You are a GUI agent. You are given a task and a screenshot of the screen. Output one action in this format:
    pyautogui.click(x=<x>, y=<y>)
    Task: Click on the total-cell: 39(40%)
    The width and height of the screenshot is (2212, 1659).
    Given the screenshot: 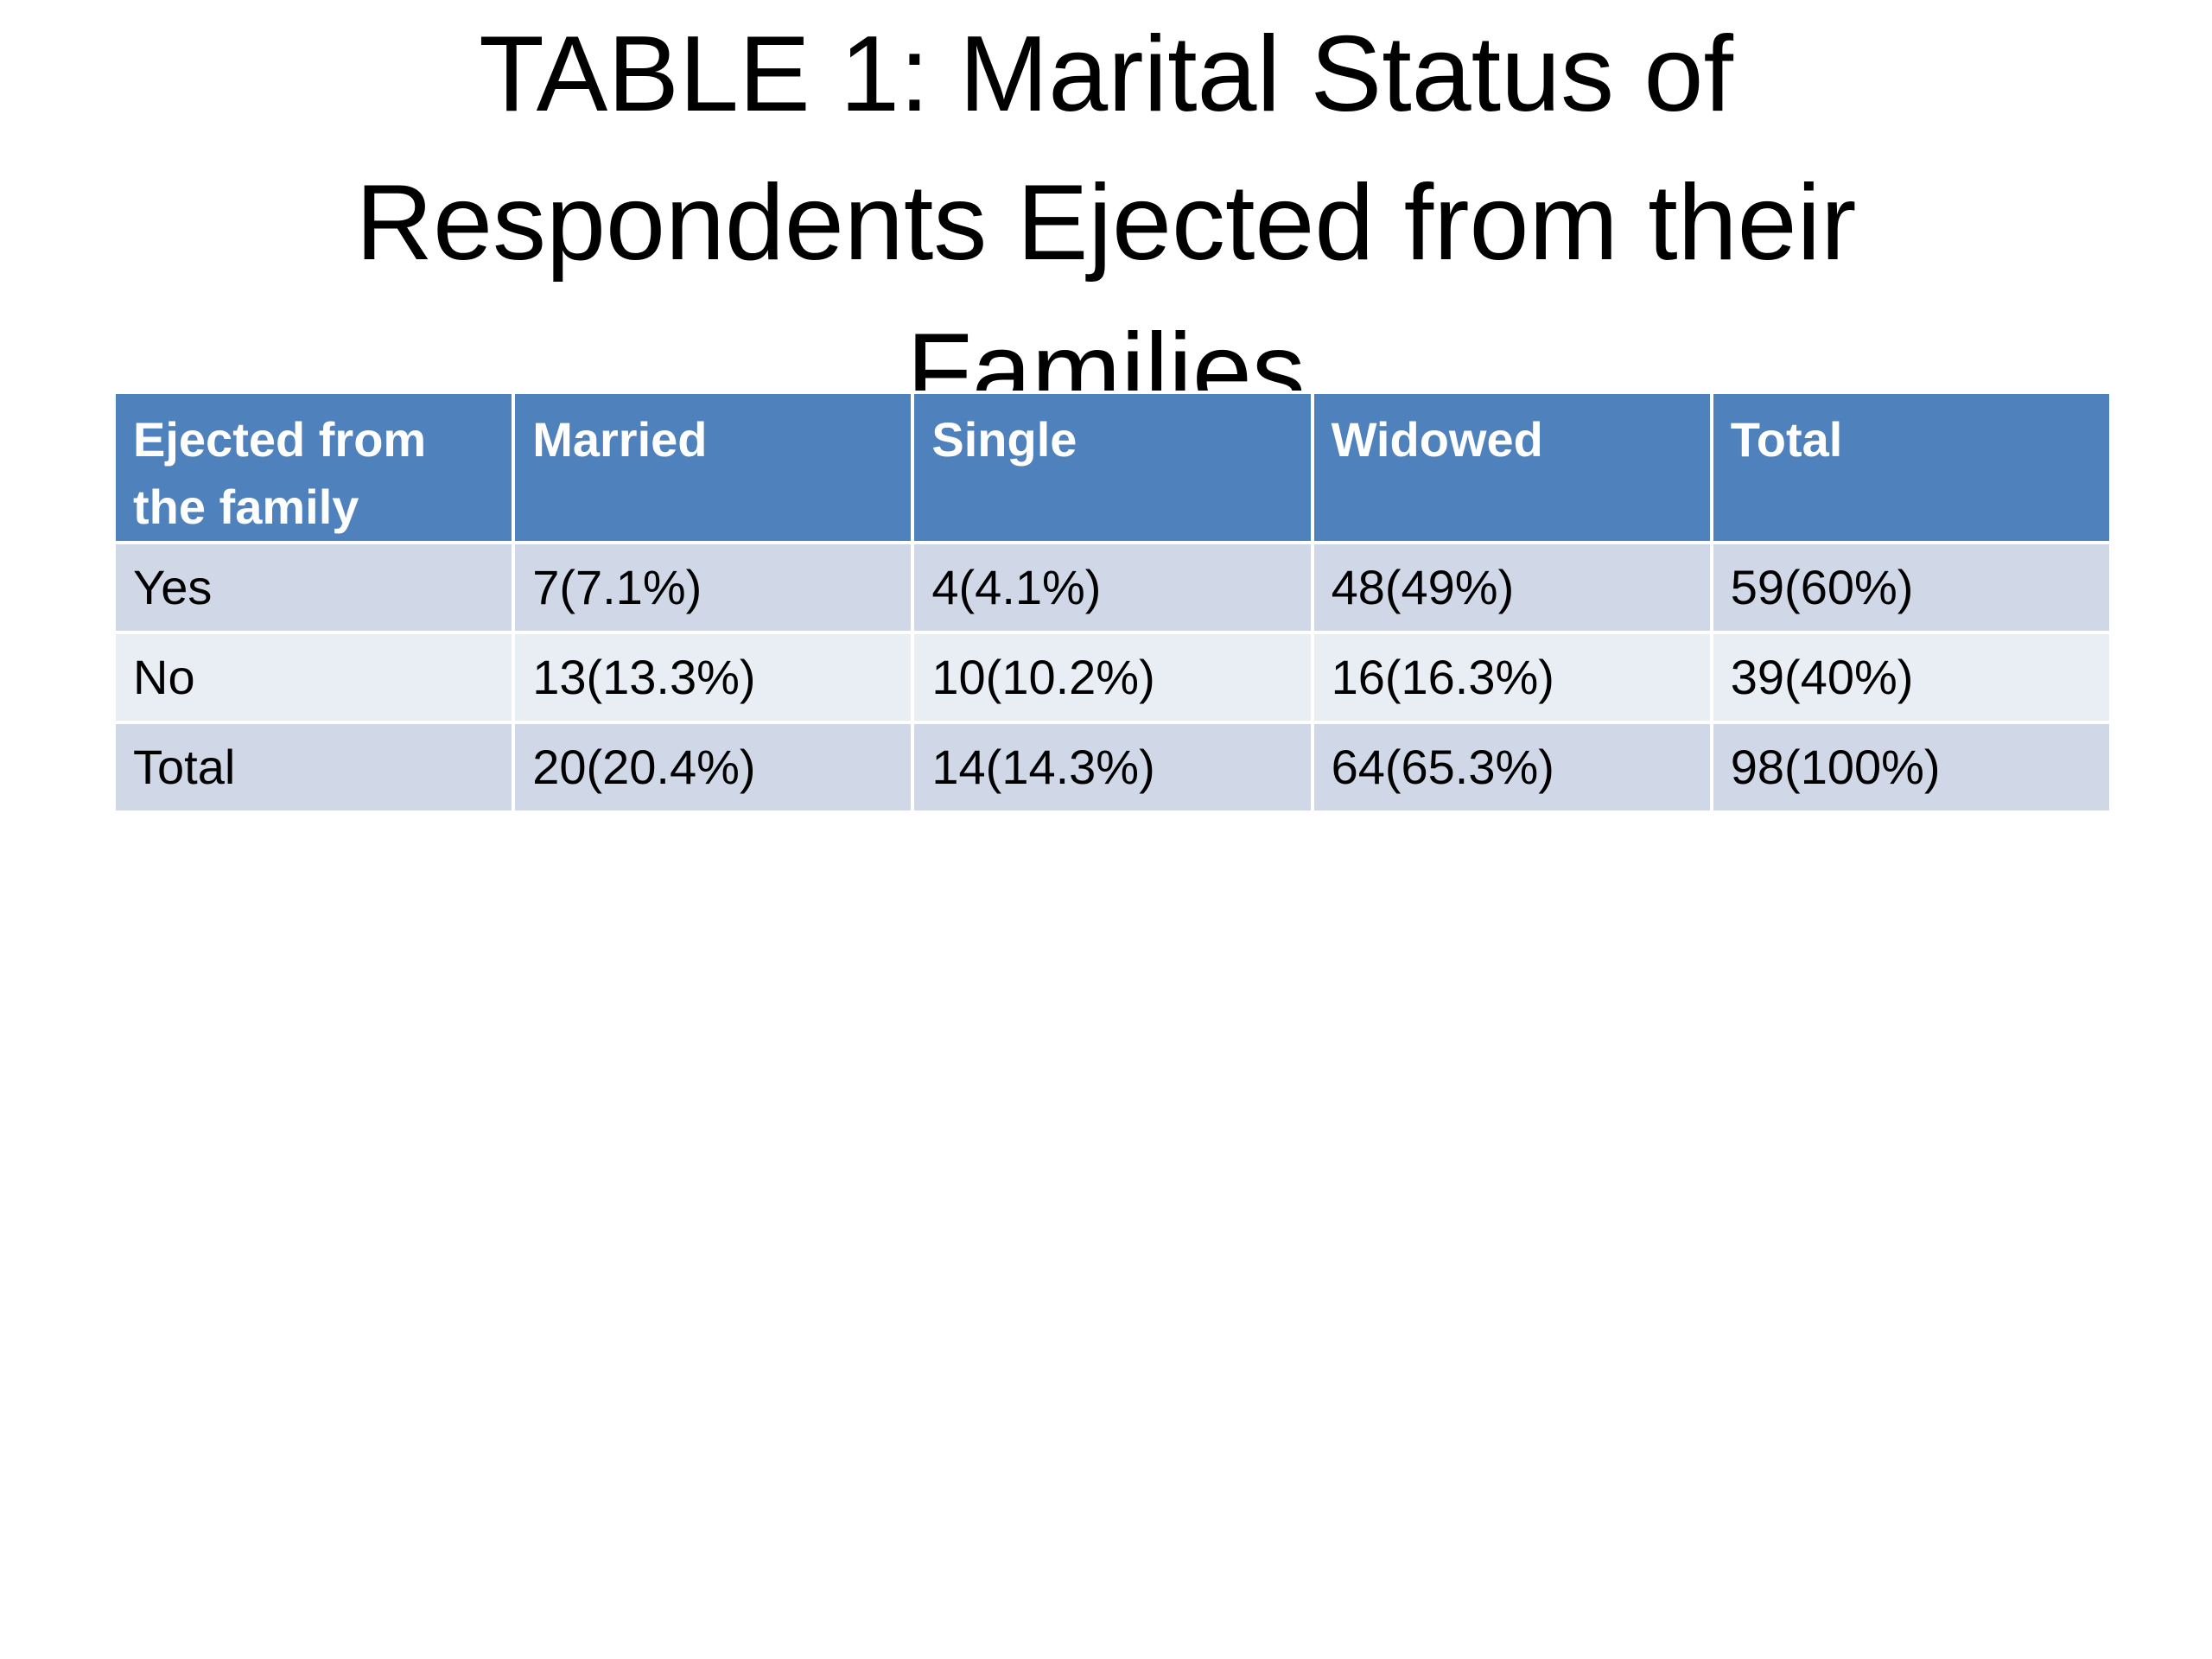 What is the action you would take?
    pyautogui.click(x=1911, y=677)
    